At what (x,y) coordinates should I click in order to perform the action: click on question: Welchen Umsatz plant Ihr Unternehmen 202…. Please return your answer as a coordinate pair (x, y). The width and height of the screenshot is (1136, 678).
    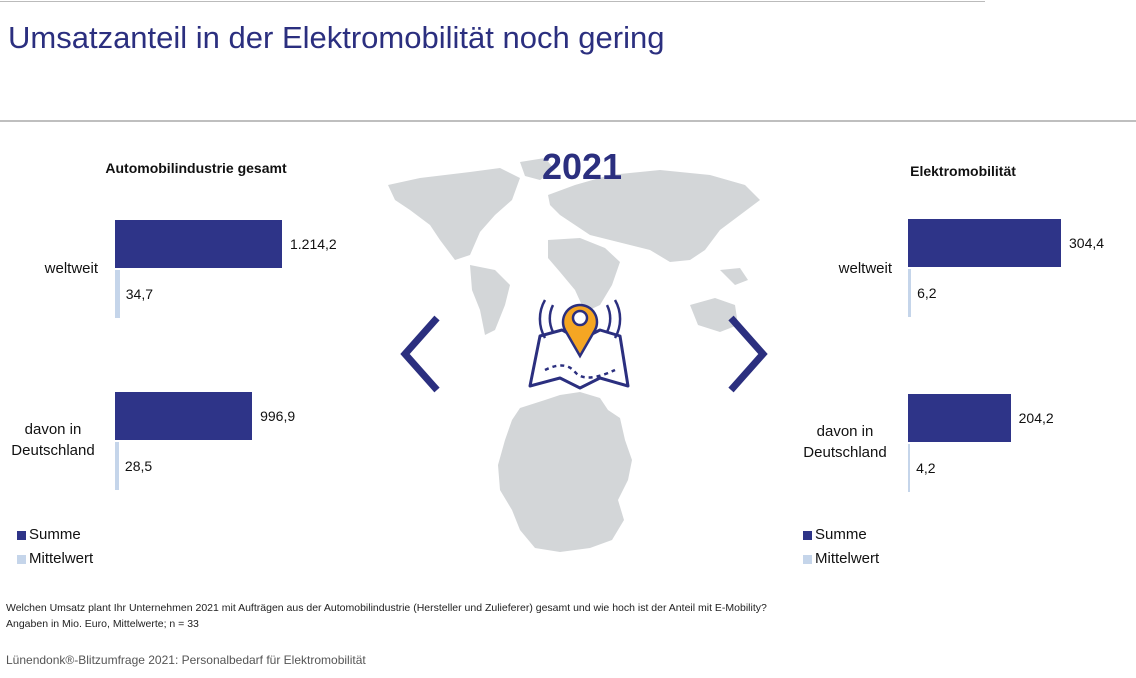
    Looking at the image, I should click on (386, 608).